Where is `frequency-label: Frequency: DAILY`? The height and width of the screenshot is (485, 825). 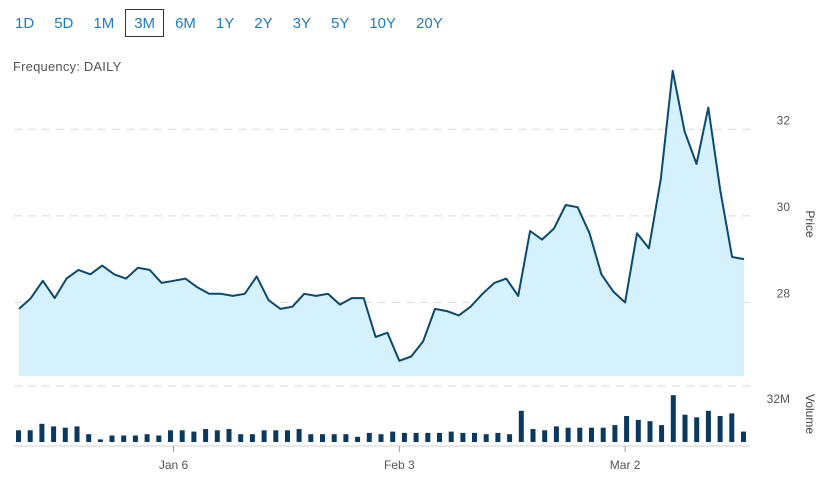
frequency-label: Frequency: DAILY is located at coordinates (67, 66).